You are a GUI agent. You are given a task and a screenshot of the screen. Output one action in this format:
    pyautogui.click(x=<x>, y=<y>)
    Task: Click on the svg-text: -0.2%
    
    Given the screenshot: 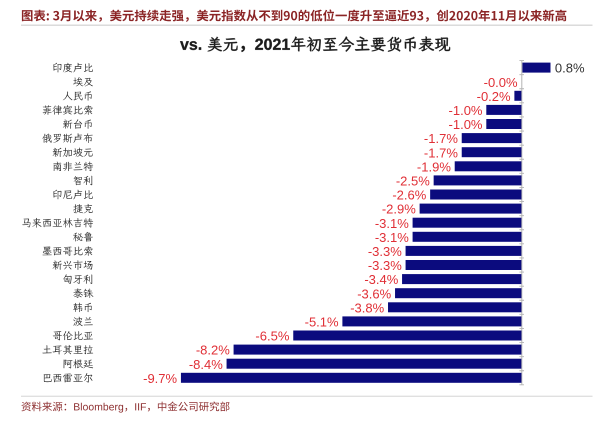 What is the action you would take?
    pyautogui.click(x=494, y=96)
    